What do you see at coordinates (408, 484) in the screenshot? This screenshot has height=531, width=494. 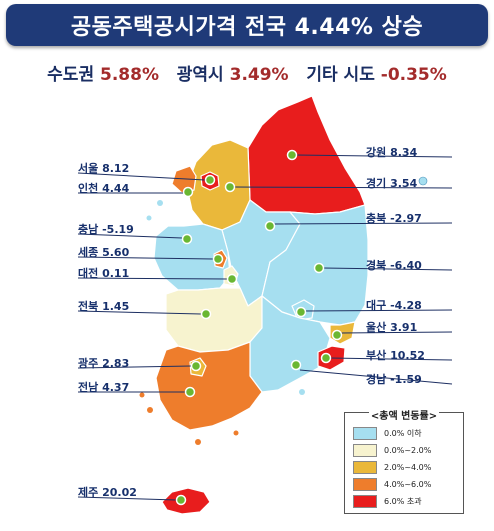 I see `legend-label: 4.0%~6.0%` at bounding box center [408, 484].